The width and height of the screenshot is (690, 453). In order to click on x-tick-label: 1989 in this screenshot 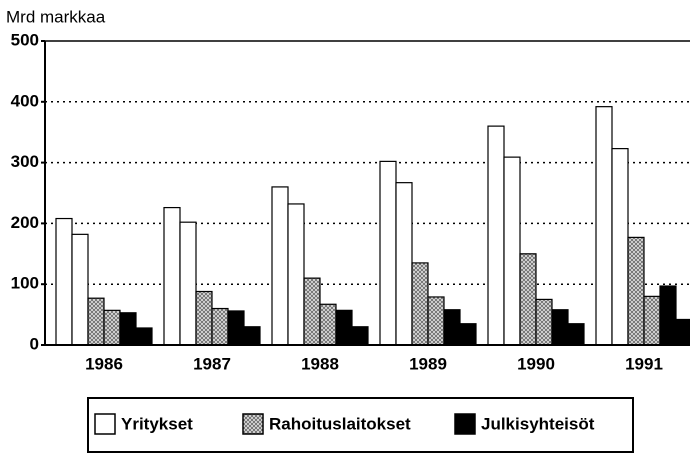, I will do `click(428, 363)`.